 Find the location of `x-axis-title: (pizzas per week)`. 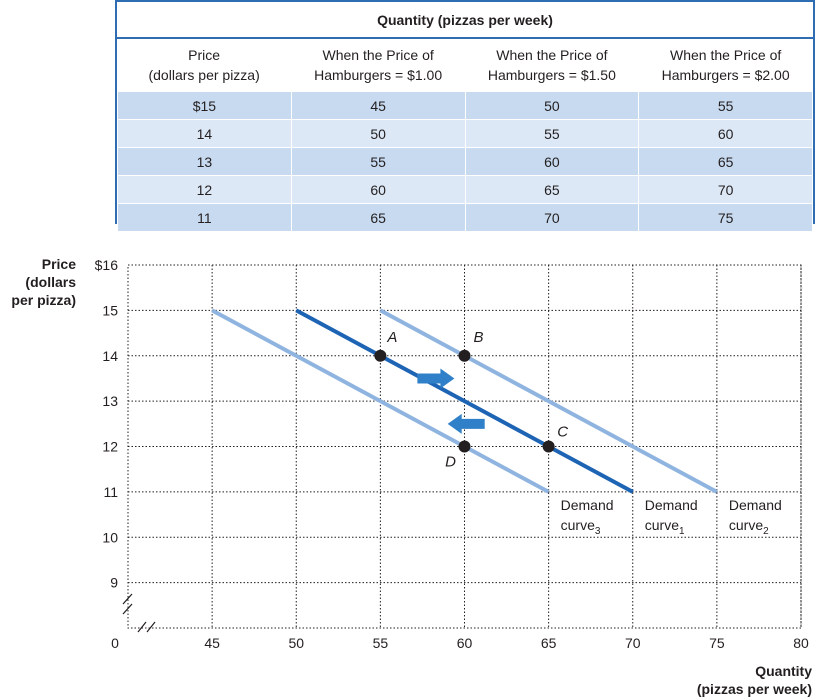

x-axis-title: (pizzas per week) is located at coordinates (754, 689).